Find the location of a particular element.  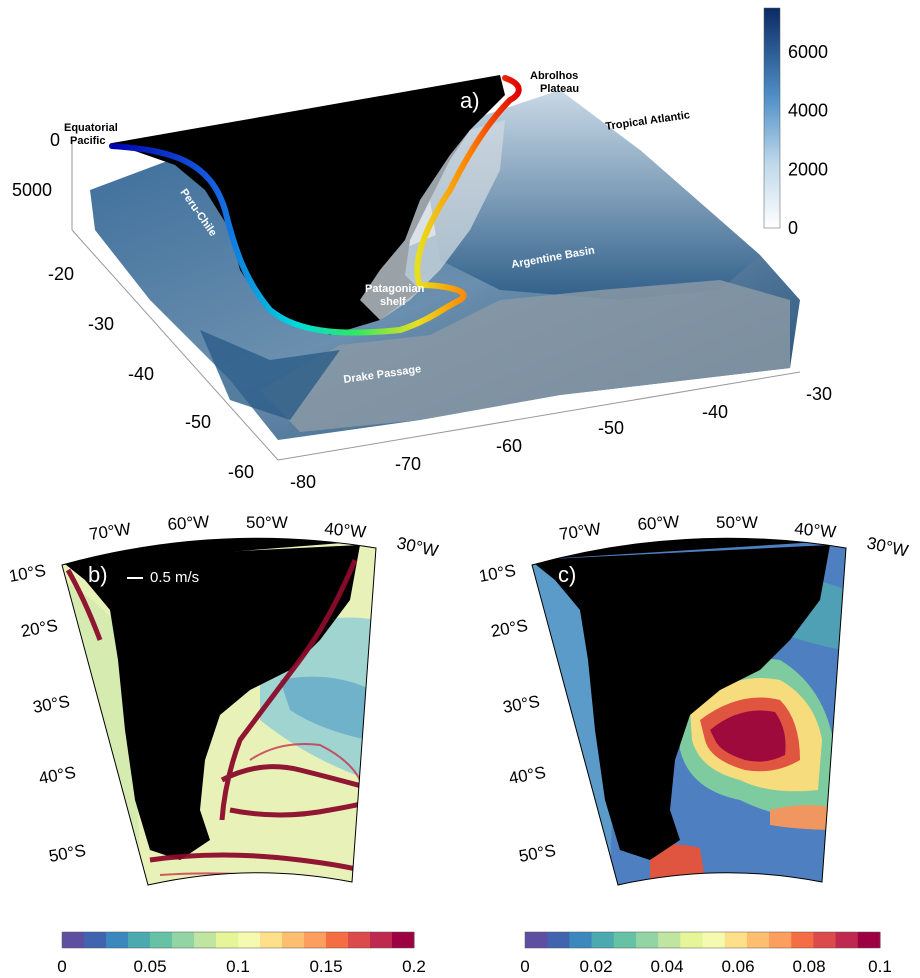

latitude-label: 10°S is located at coordinates (497, 573).